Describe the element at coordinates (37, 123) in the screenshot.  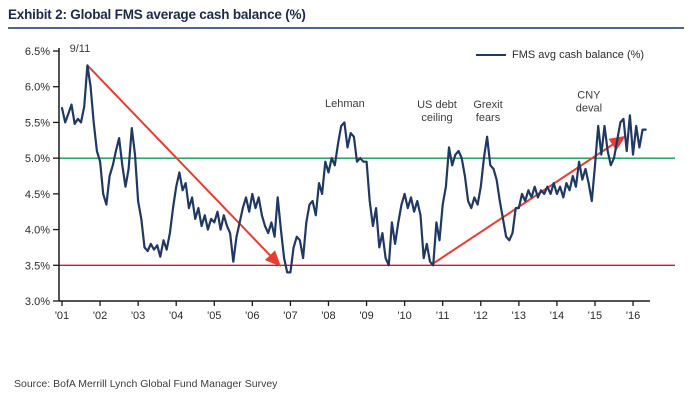
I see `y-tick-label: 5.5%` at that location.